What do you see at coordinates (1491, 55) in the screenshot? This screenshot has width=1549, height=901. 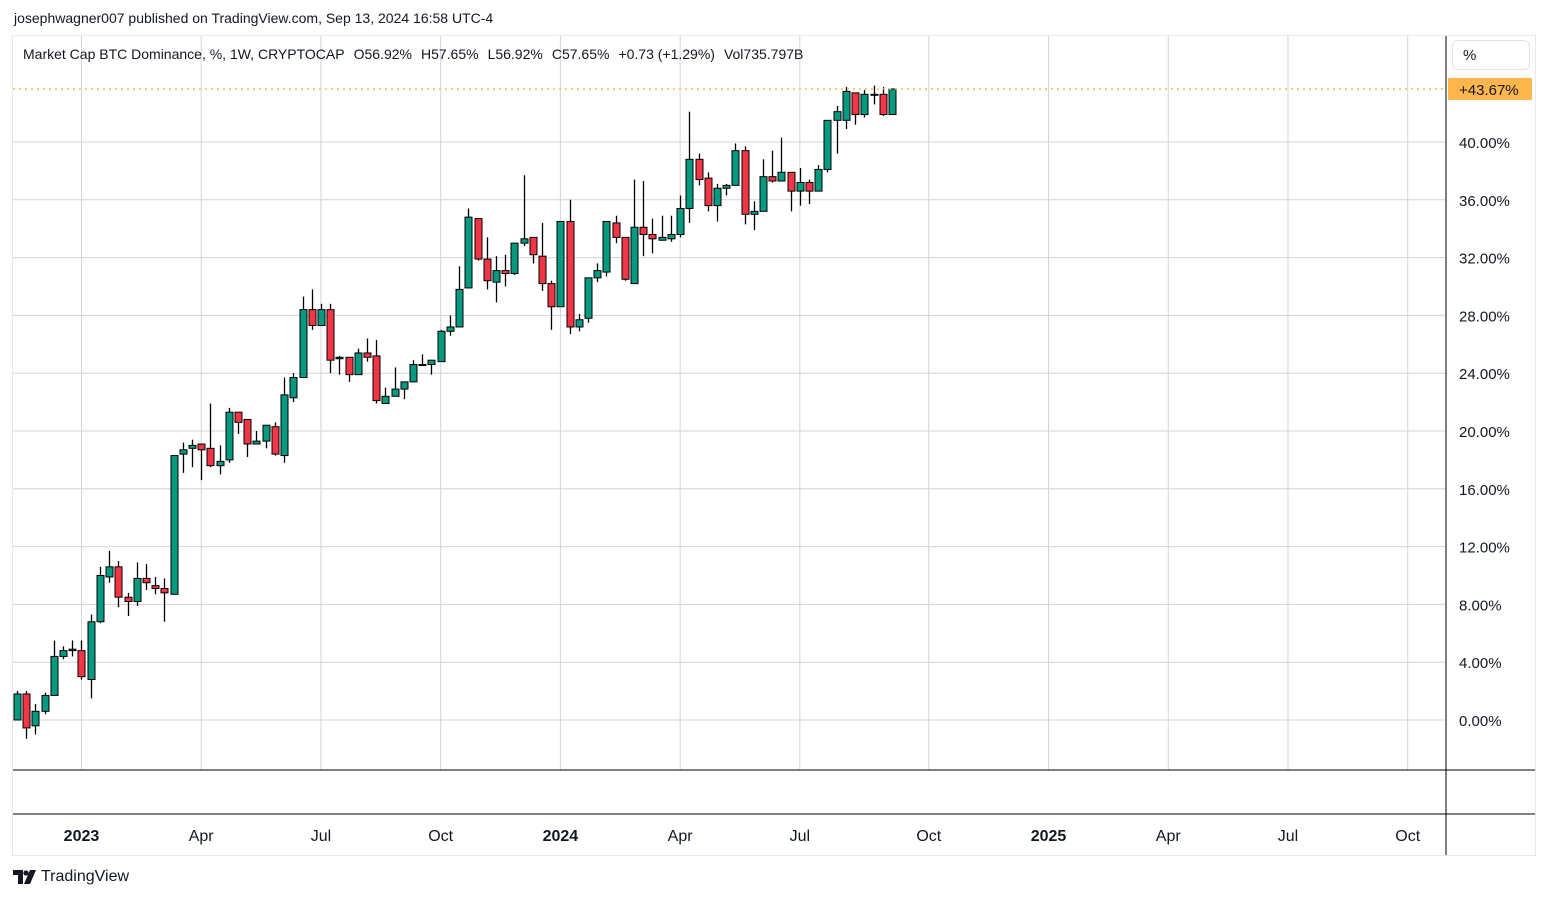 I see `percent-scale-button: %` at bounding box center [1491, 55].